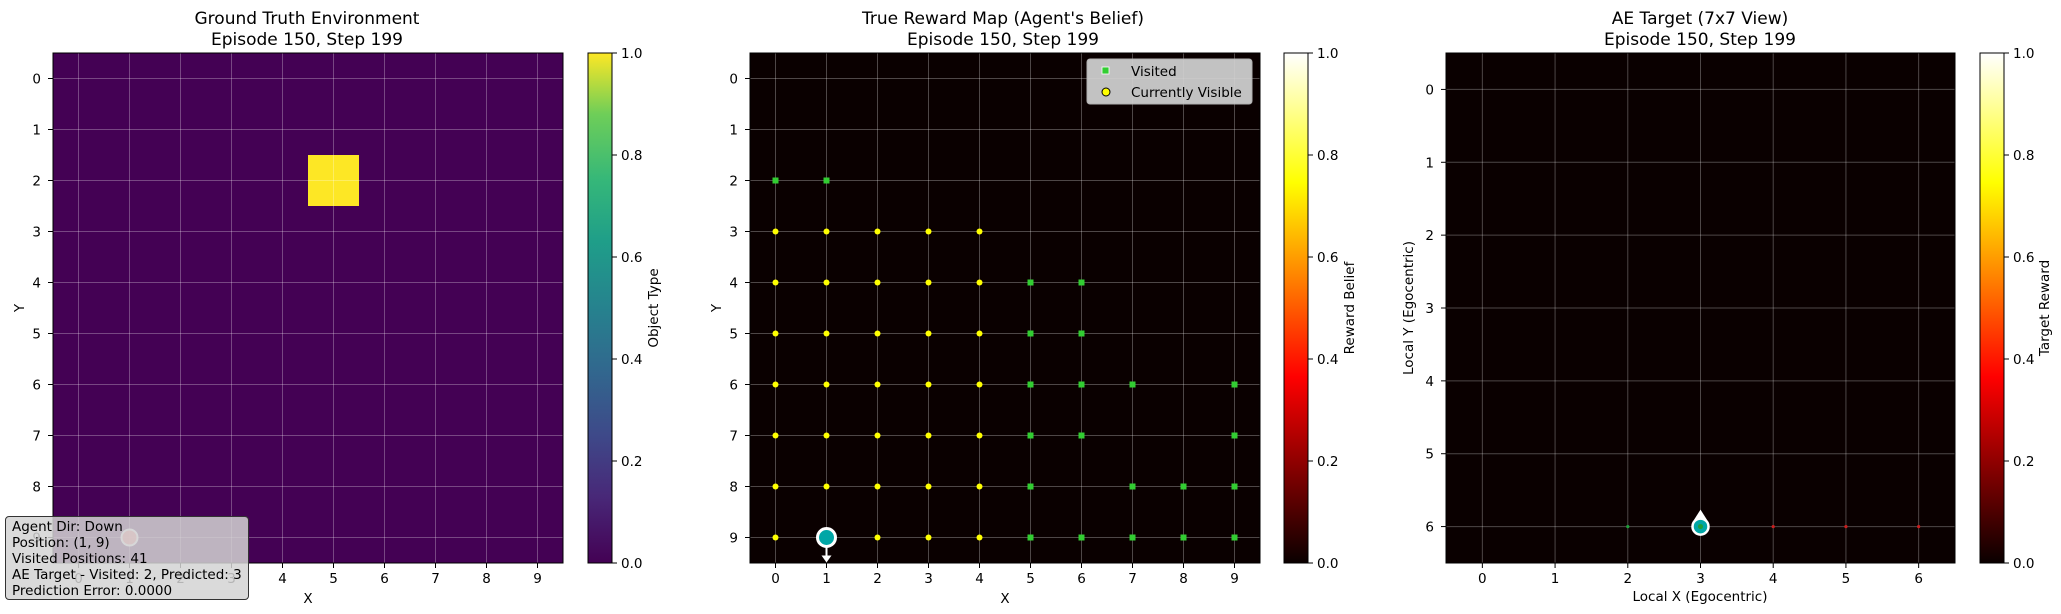 The height and width of the screenshot is (614, 2061). I want to click on colorbar-tick-label: 1.0, so click(1327, 54).